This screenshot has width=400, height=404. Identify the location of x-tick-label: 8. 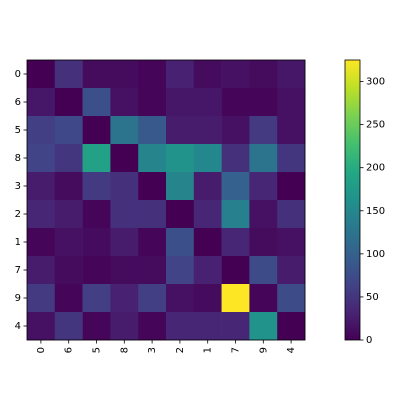
(124, 350).